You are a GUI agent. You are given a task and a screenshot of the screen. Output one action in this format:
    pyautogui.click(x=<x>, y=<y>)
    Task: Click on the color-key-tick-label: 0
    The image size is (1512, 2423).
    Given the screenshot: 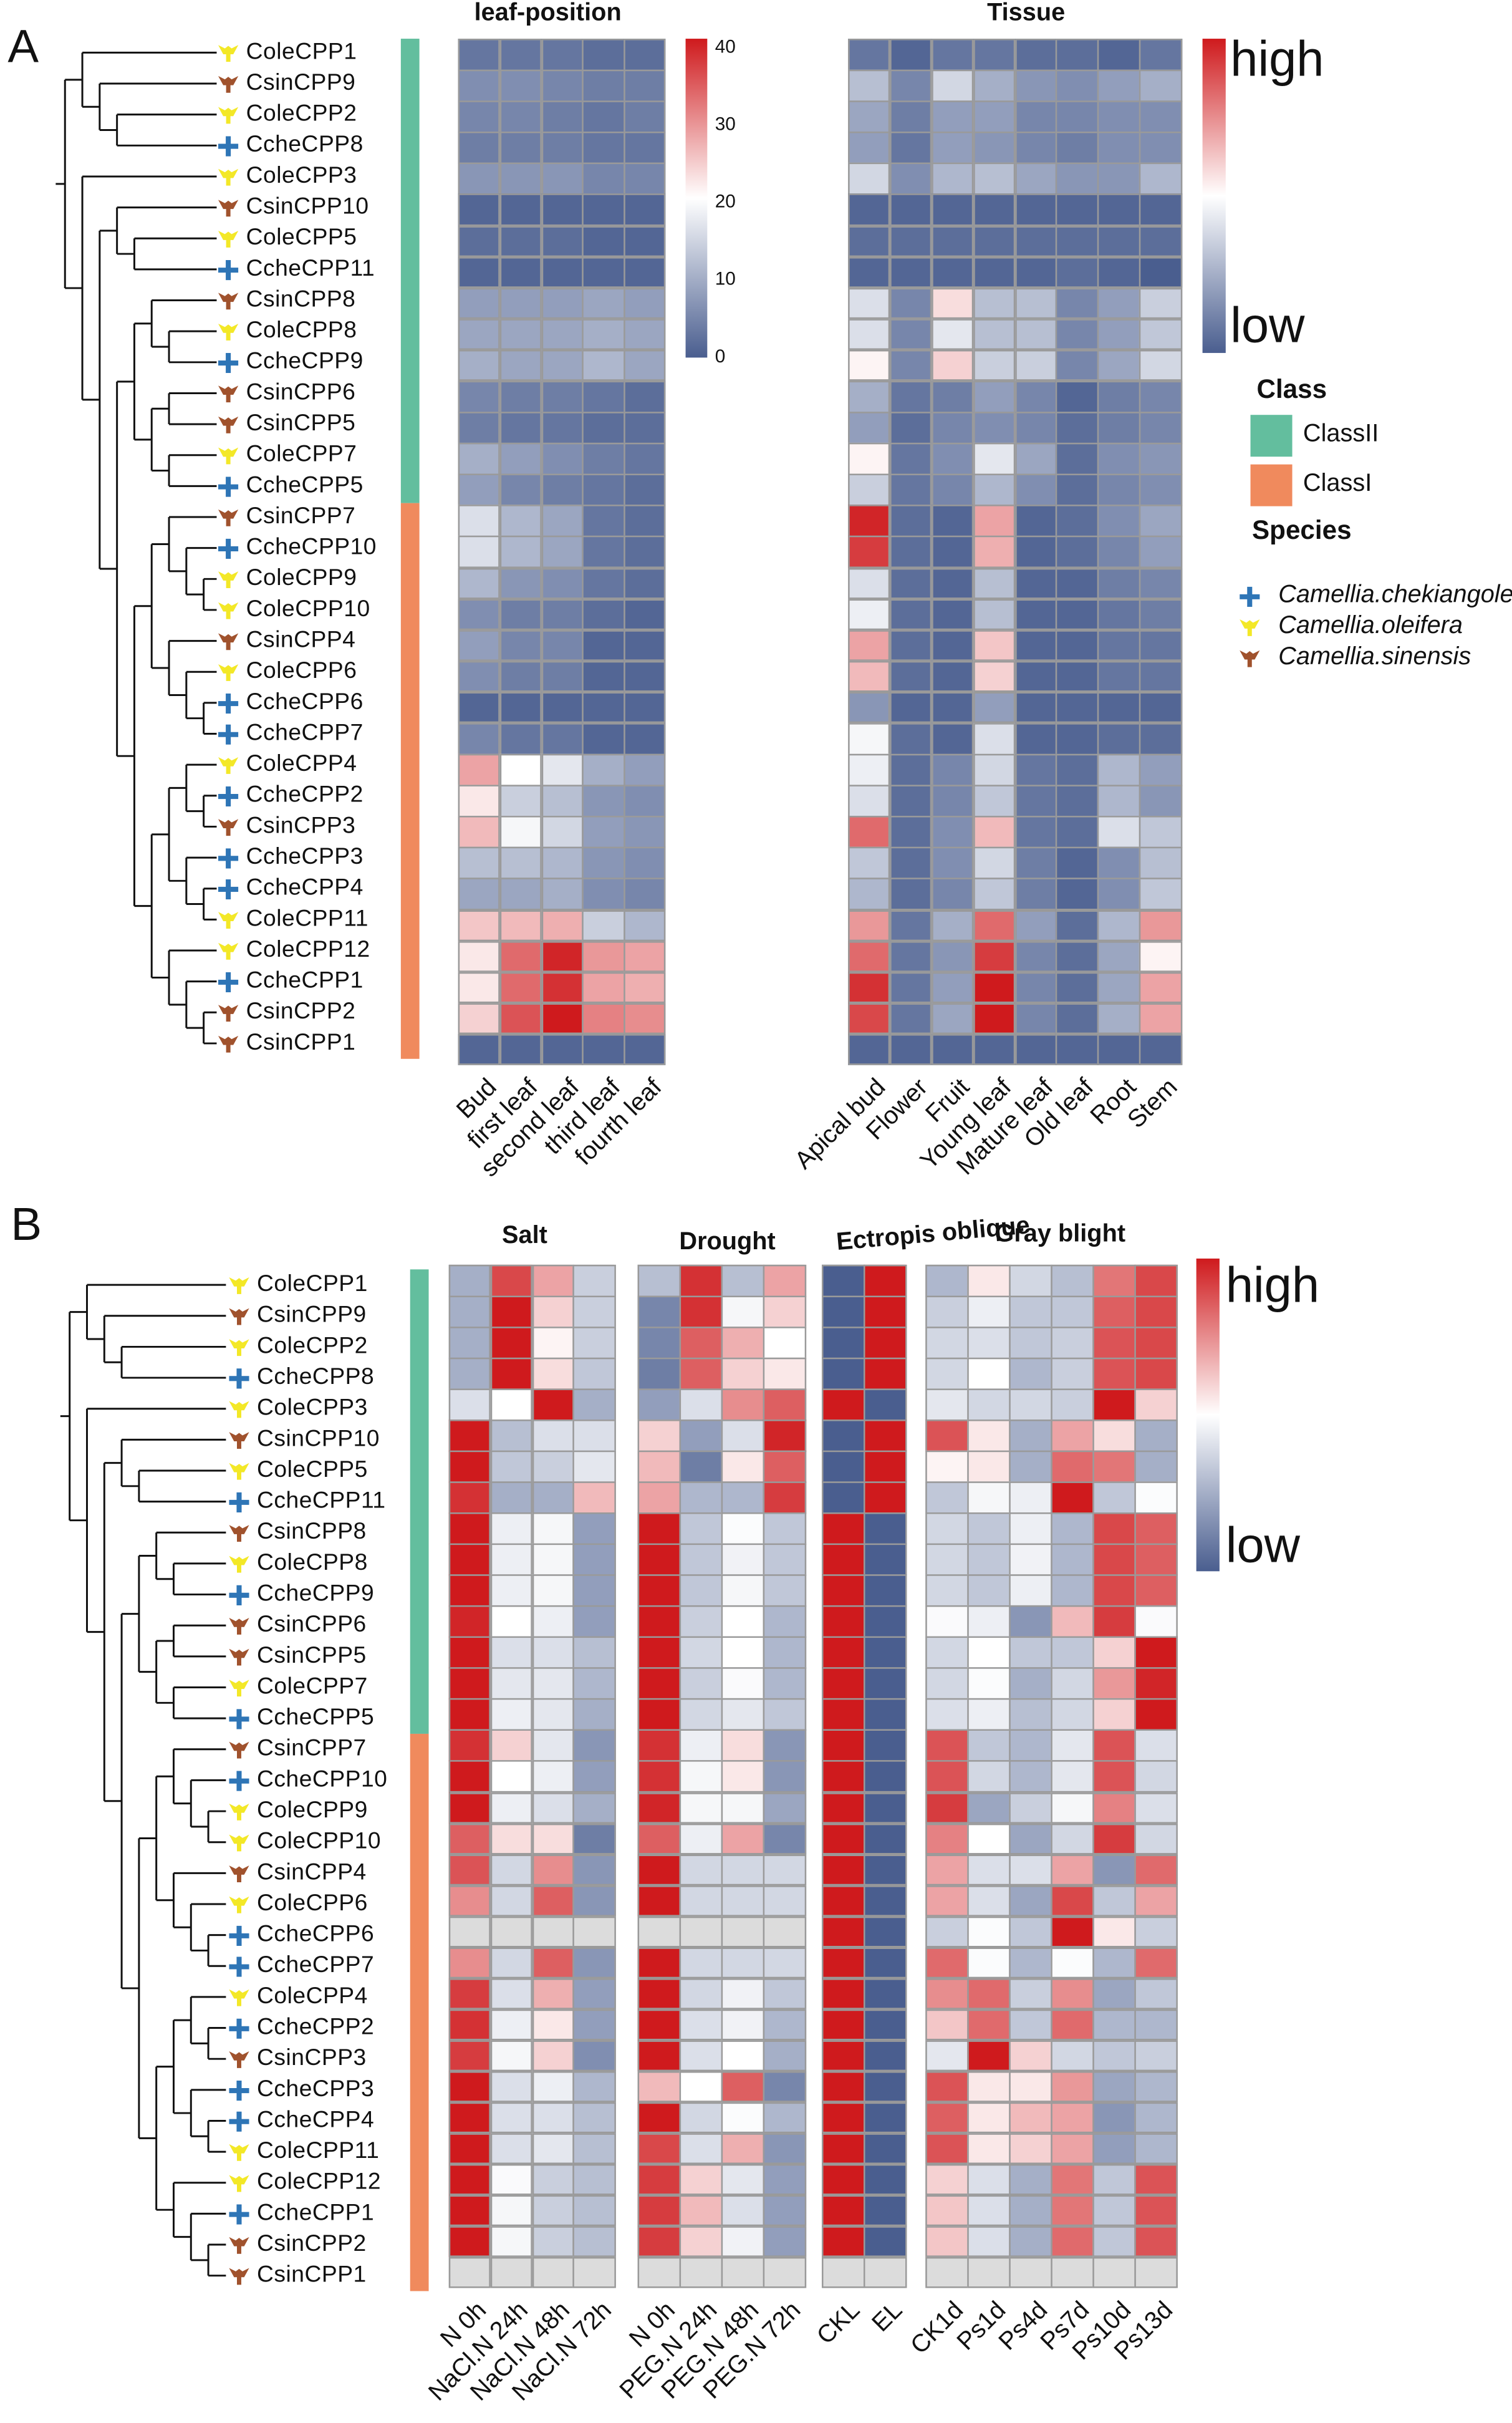 What is the action you would take?
    pyautogui.click(x=720, y=356)
    